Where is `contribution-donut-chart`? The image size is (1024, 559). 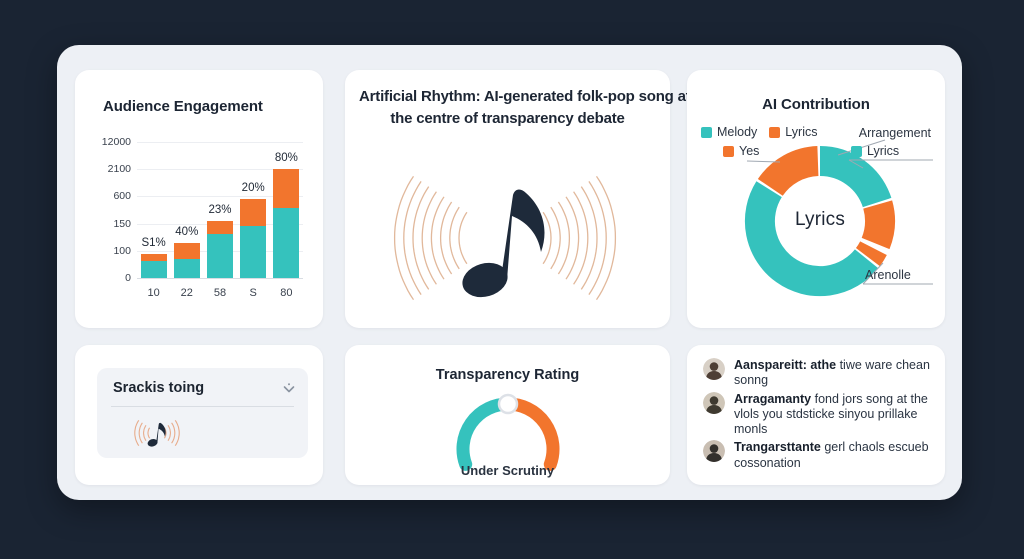 contribution-donut-chart is located at coordinates (838, 218).